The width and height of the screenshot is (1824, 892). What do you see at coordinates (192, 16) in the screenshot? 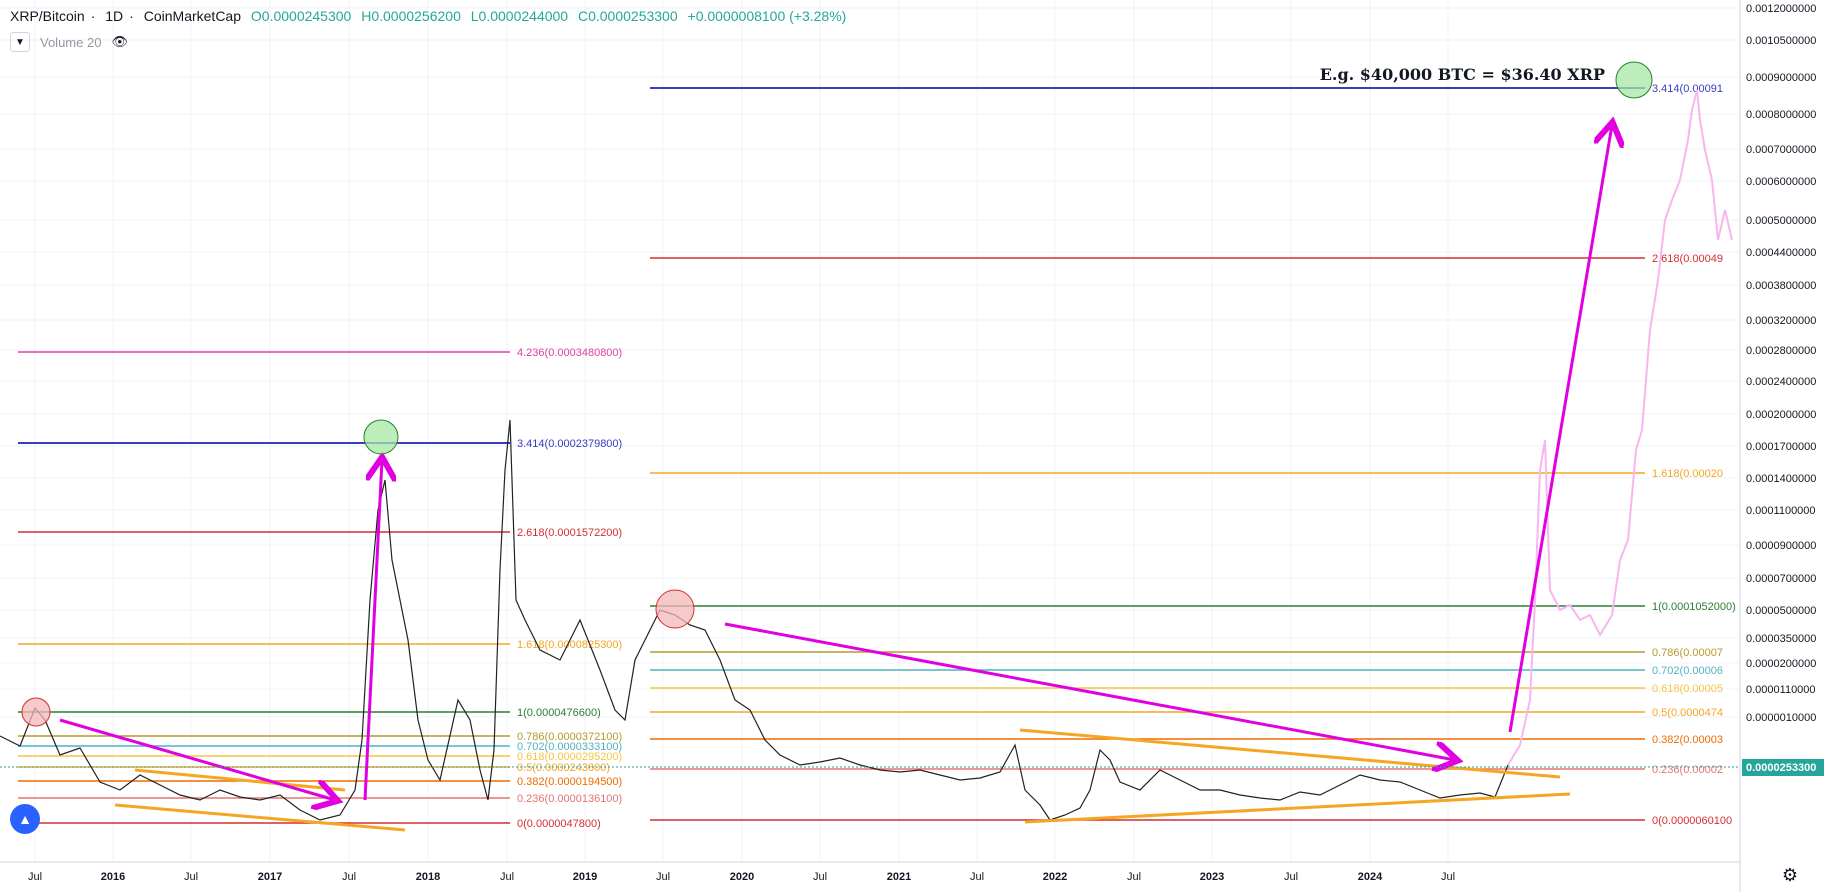
I see `data-source: CoinMarketCap` at bounding box center [192, 16].